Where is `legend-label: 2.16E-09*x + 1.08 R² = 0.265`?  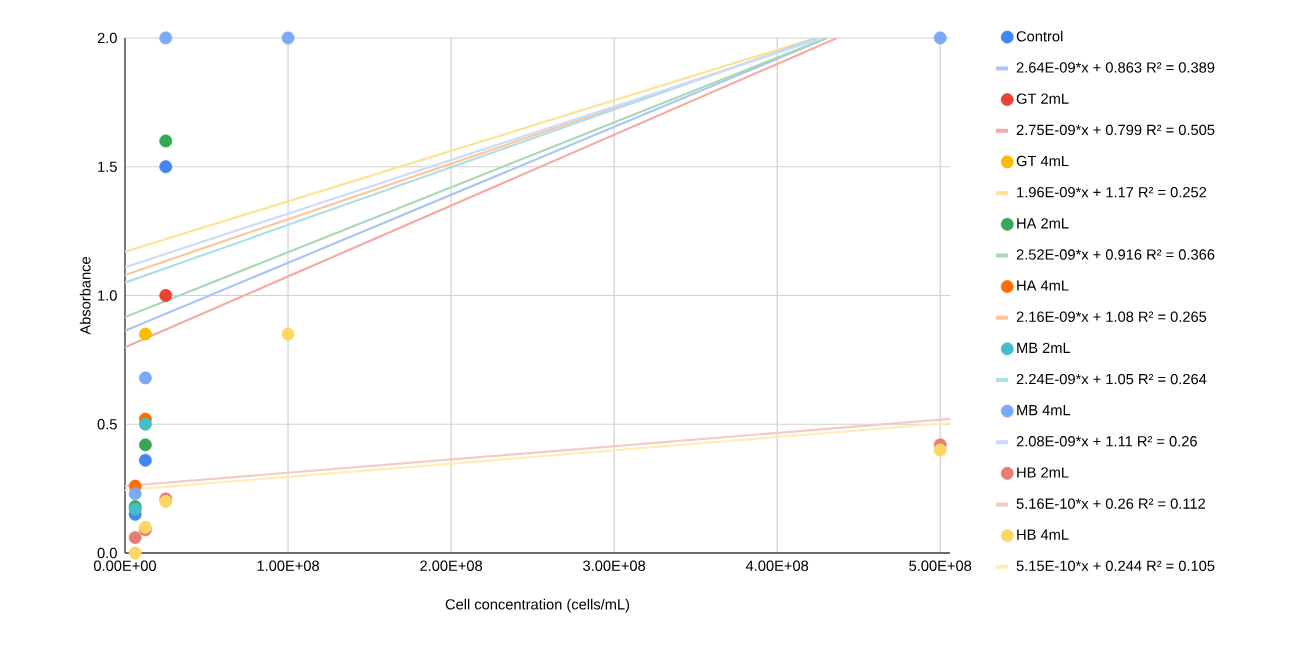 legend-label: 2.16E-09*x + 1.08 R² = 0.265 is located at coordinates (1111, 316).